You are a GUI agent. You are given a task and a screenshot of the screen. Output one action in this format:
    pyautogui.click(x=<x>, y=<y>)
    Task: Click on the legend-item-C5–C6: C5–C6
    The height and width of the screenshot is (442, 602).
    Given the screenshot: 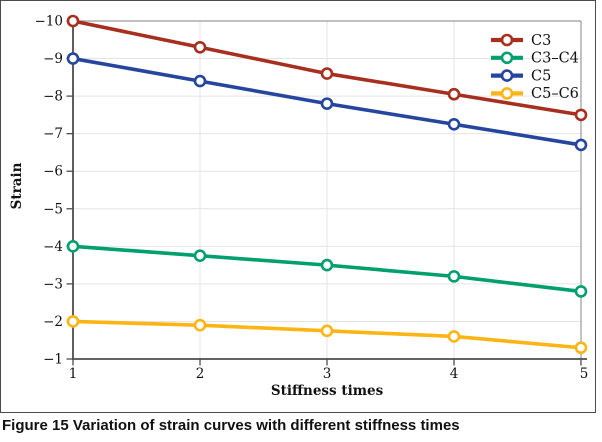 What is the action you would take?
    pyautogui.click(x=535, y=94)
    